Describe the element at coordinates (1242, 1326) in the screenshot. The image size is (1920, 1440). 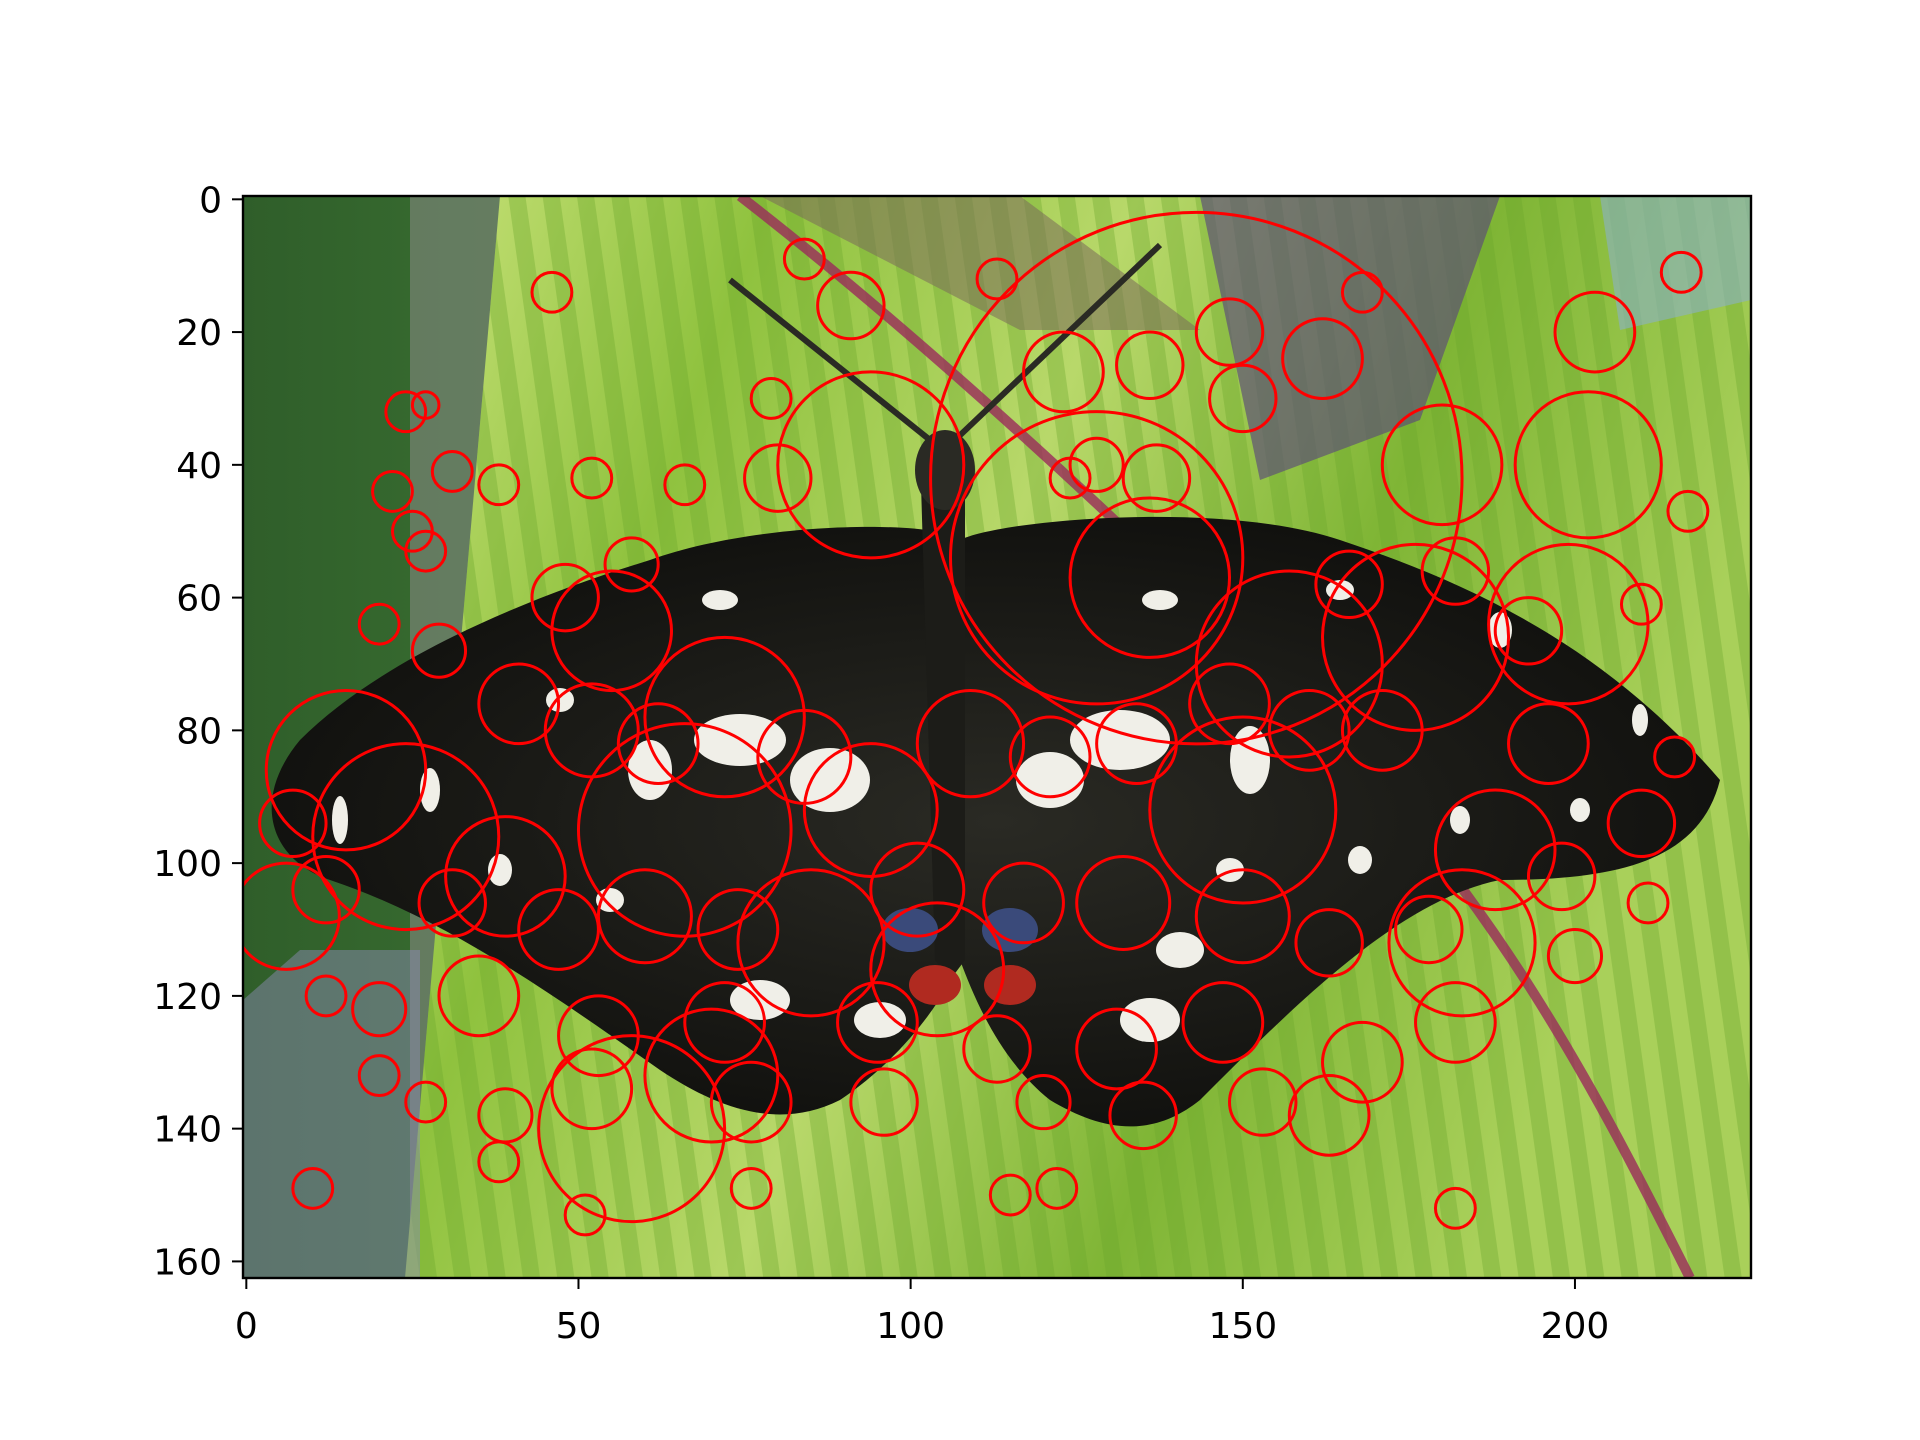
I see `x-tick-label: 150` at that location.